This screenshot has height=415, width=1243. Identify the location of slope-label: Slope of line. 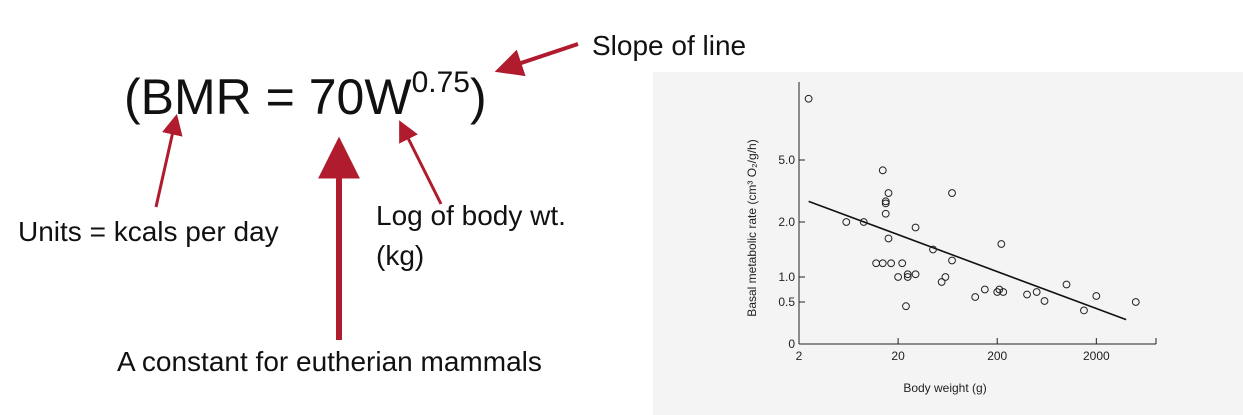
(669, 45).